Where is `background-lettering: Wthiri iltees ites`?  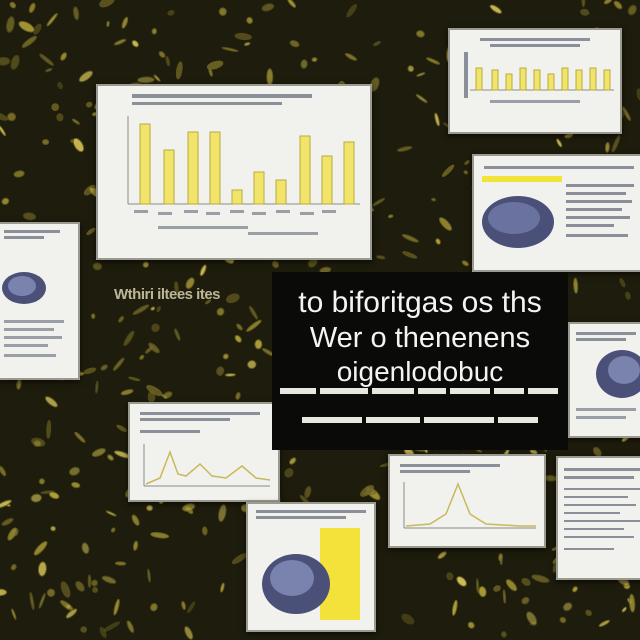
background-lettering: Wthiri iltees ites is located at coordinates (167, 294).